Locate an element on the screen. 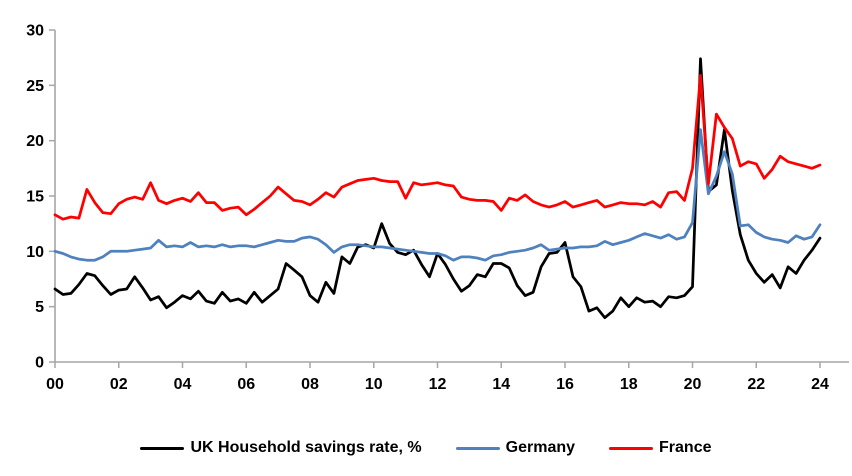 This screenshot has width=852, height=476. legend-line-swatch-france is located at coordinates (631, 448).